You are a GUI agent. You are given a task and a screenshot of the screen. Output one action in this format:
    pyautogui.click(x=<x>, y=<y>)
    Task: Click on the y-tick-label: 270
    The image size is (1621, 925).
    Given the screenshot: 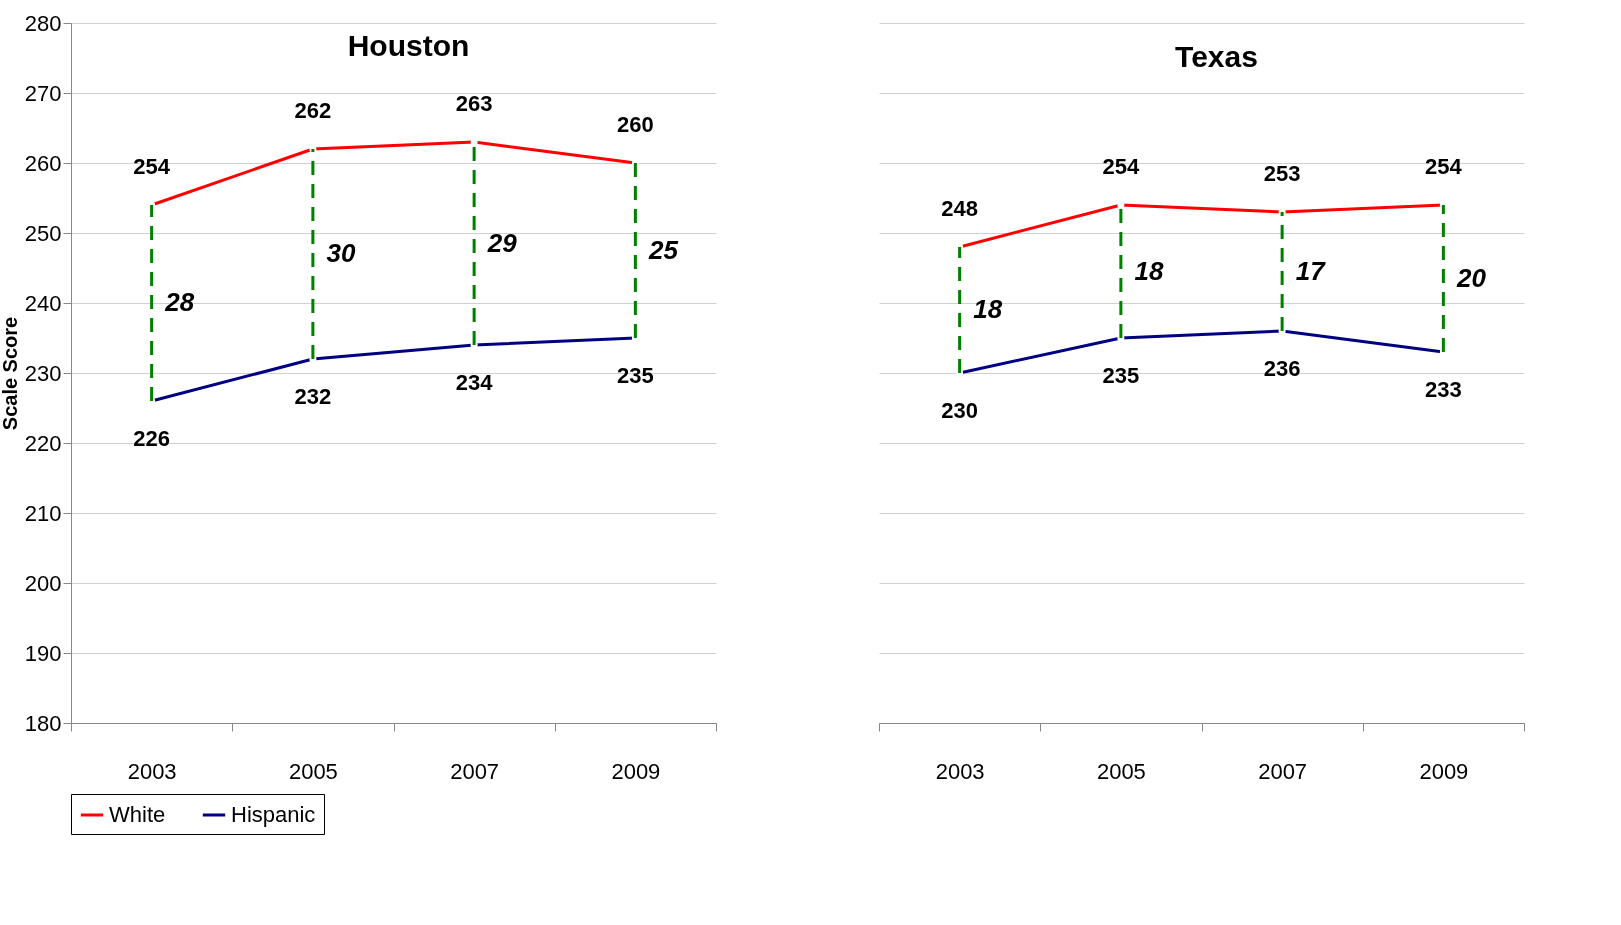 What is the action you would take?
    pyautogui.click(x=43, y=93)
    